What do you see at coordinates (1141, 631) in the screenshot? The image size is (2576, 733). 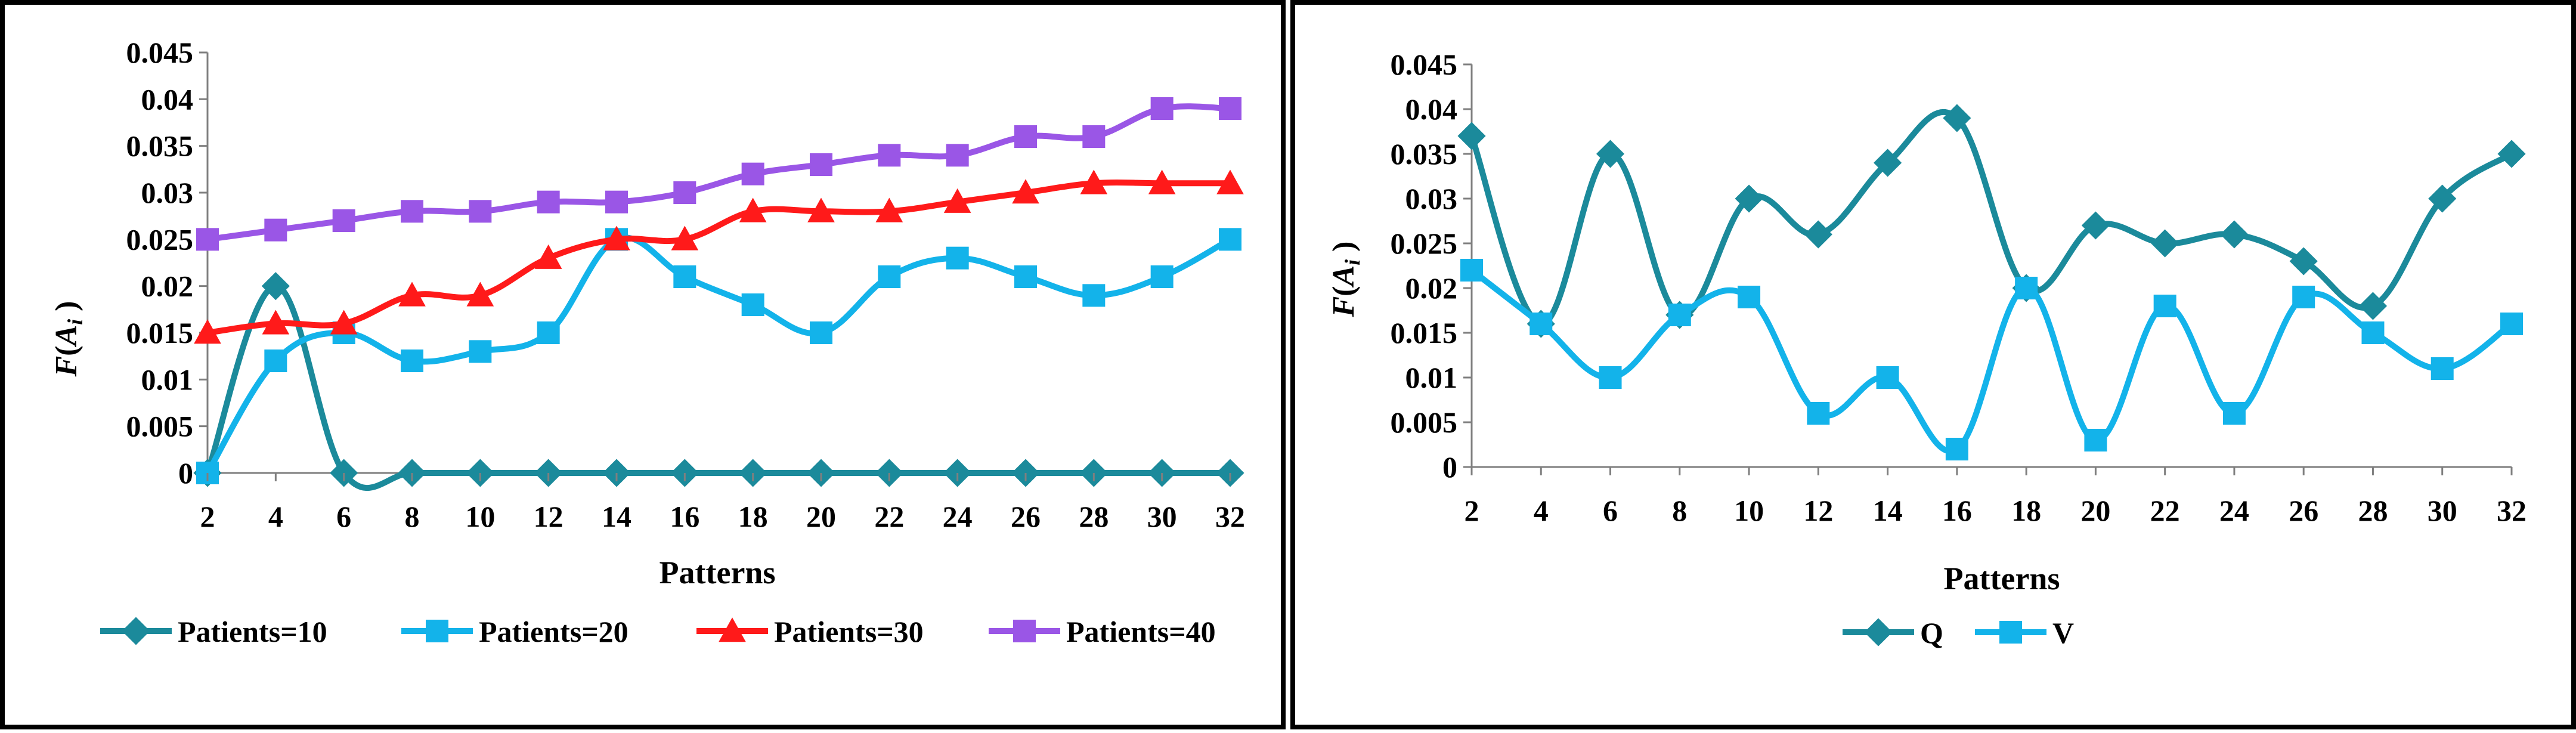 I see `legend-label: Patients=40` at bounding box center [1141, 631].